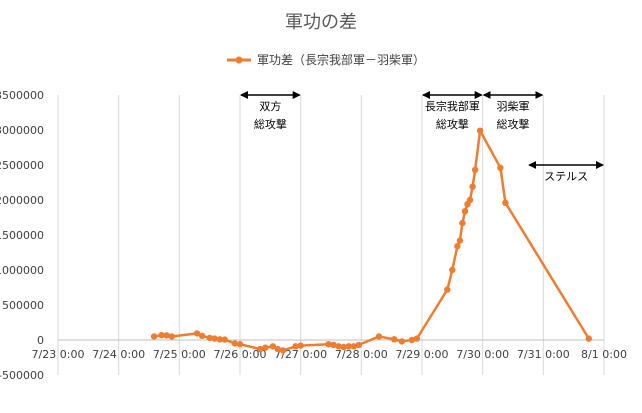 The image size is (642, 413). Describe the element at coordinates (321, 22) in the screenshot. I see `chart-title: 軍功の差` at that location.